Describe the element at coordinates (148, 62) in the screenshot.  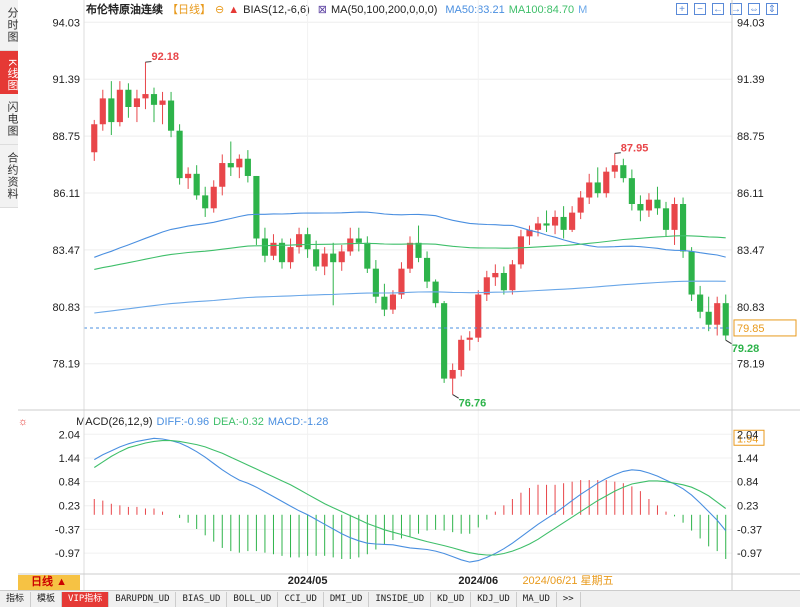
I see `high-label-pointer` at that location.